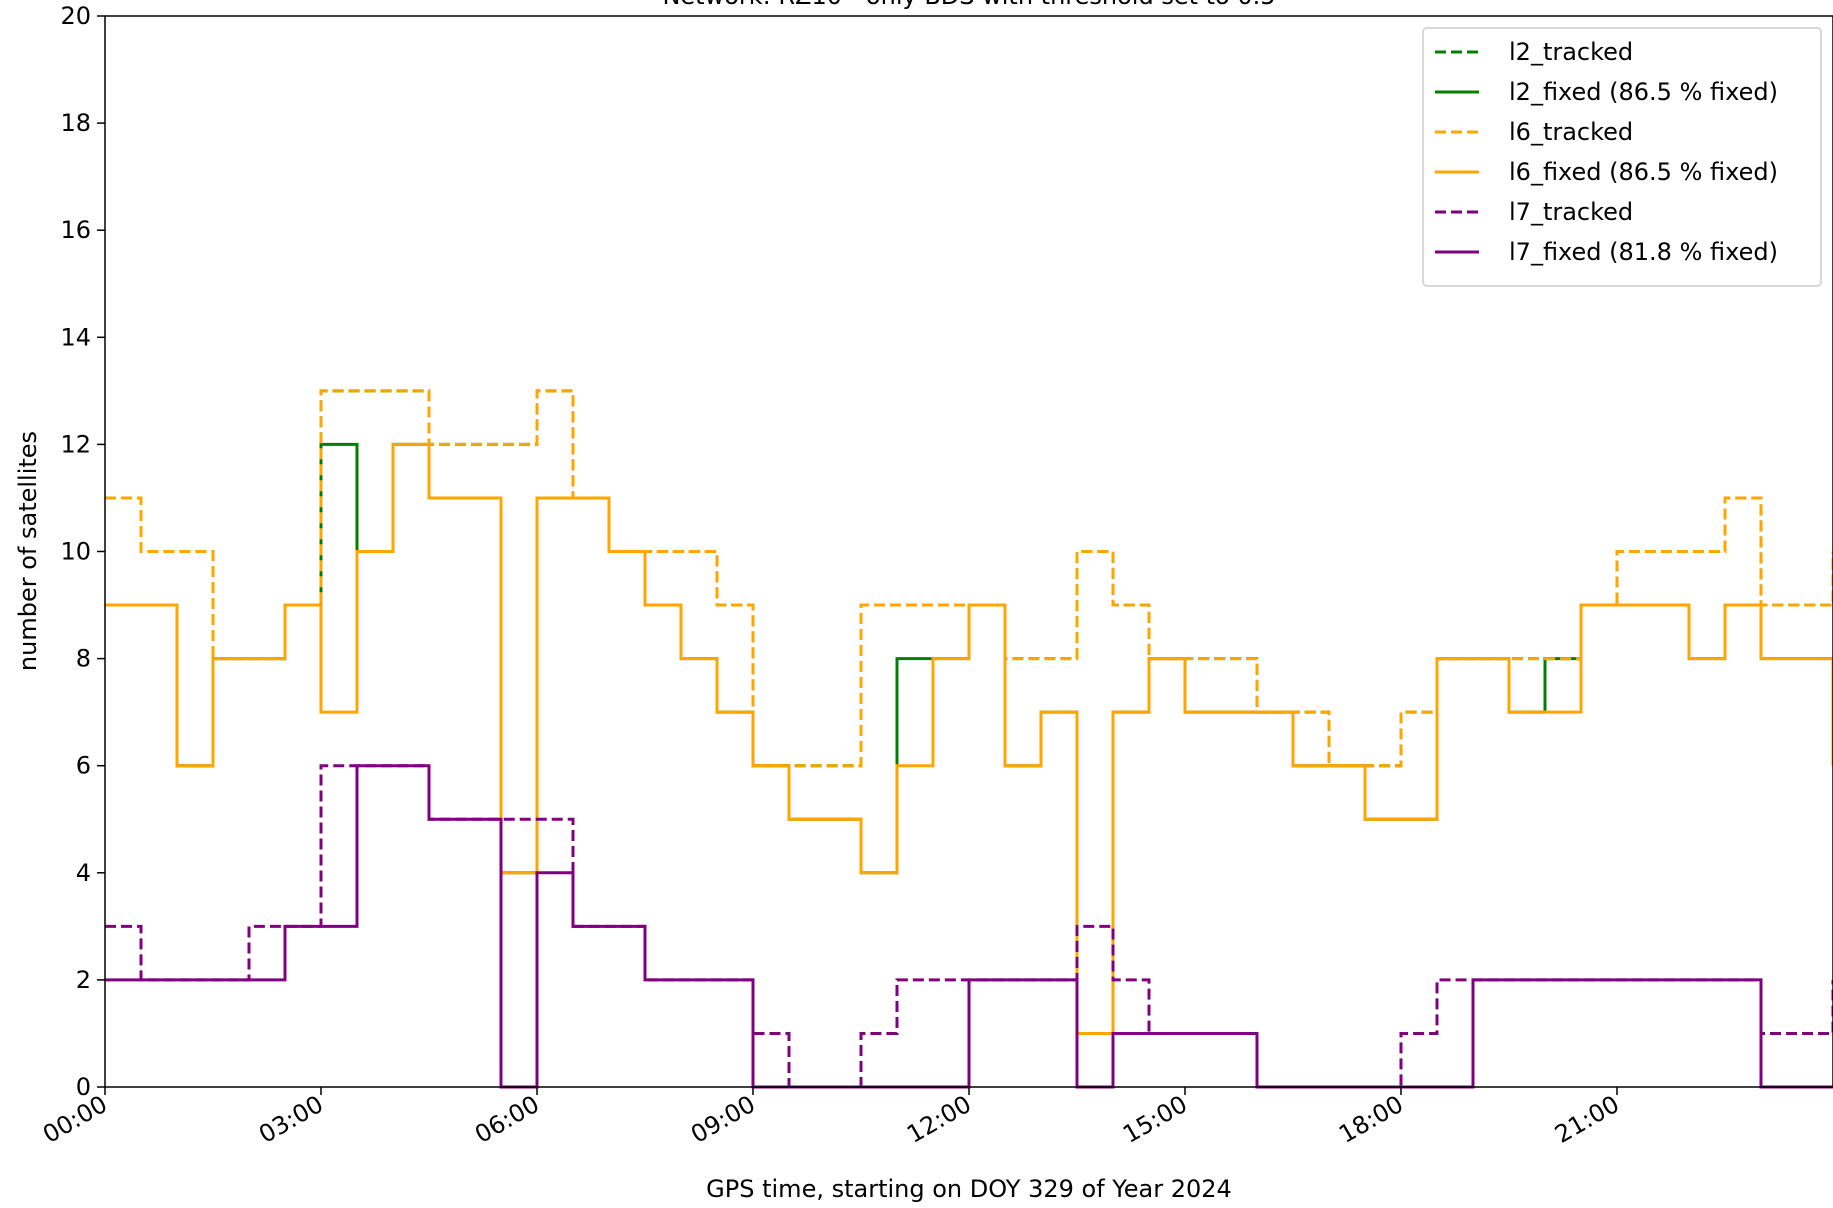 Image resolution: width=1833 pixels, height=1208 pixels. I want to click on y-tick-label: 6, so click(83, 766).